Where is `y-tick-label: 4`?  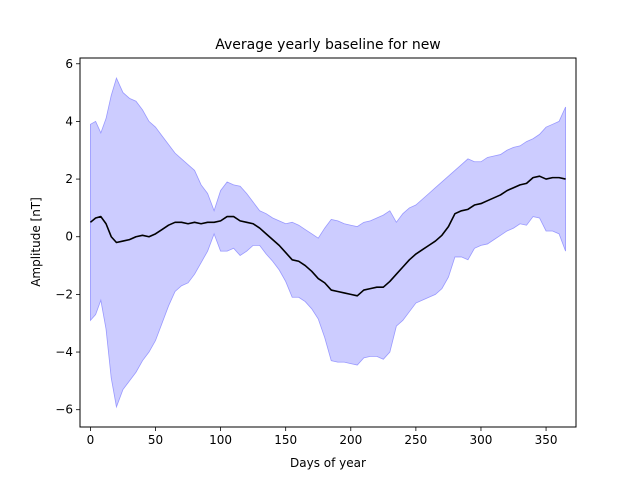
y-tick-label: 4 is located at coordinates (69, 121).